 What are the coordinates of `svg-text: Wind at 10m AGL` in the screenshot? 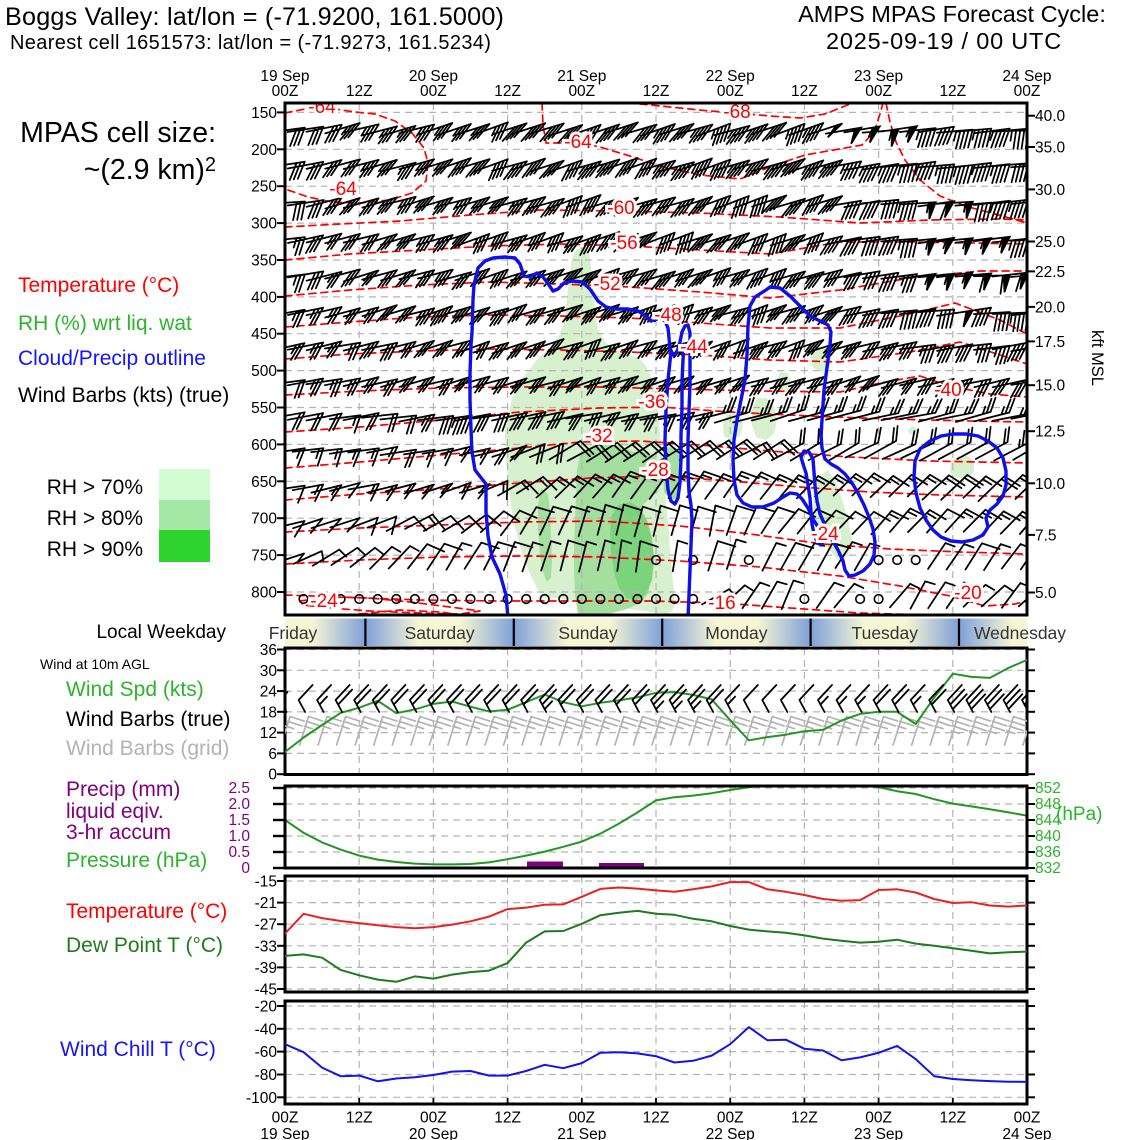 It's located at (95, 664).